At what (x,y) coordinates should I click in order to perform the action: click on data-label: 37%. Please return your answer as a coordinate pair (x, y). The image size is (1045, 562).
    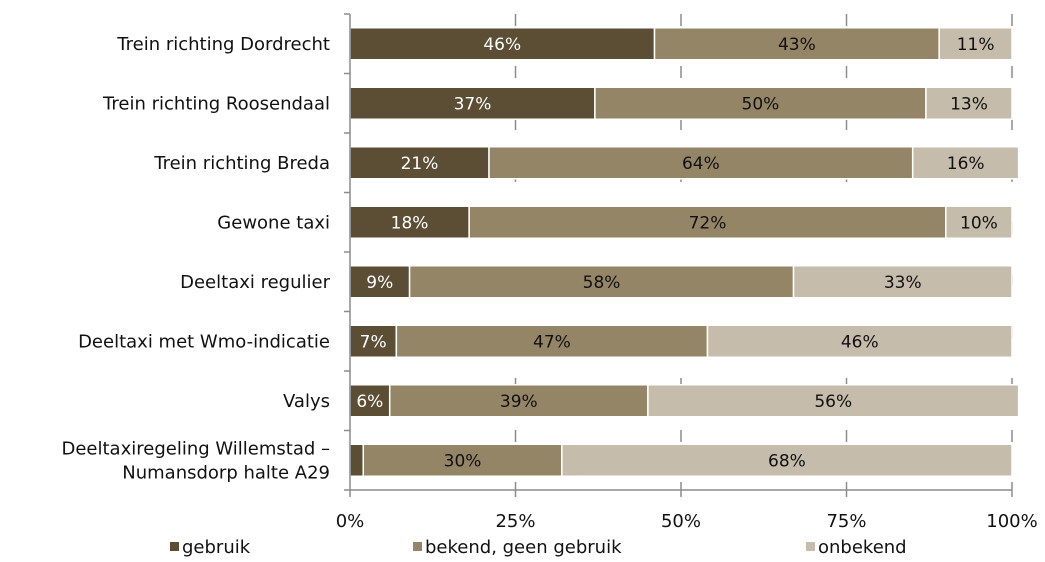
    Looking at the image, I should click on (473, 104).